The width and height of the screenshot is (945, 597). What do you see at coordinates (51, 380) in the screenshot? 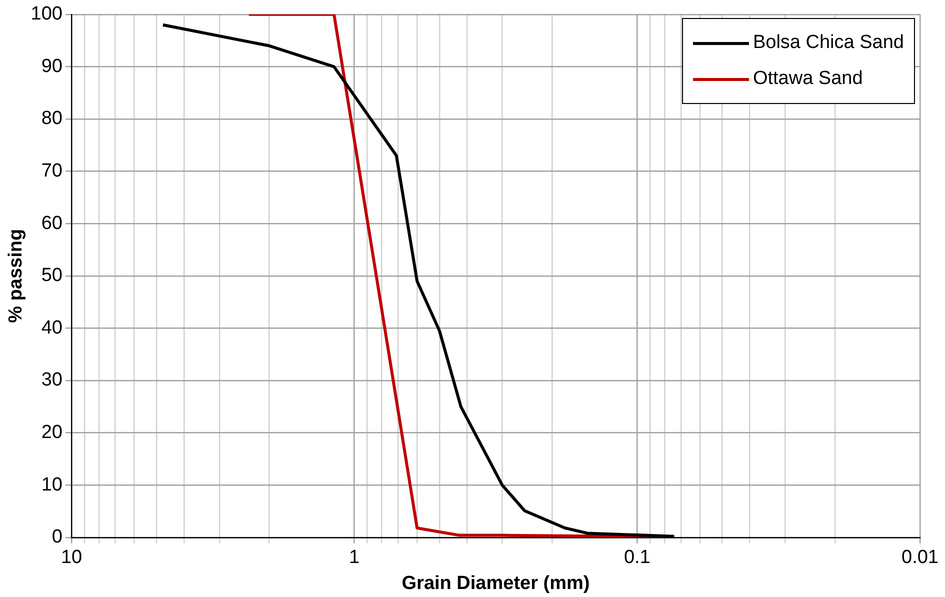
I see `y-tick-label: 30` at bounding box center [51, 380].